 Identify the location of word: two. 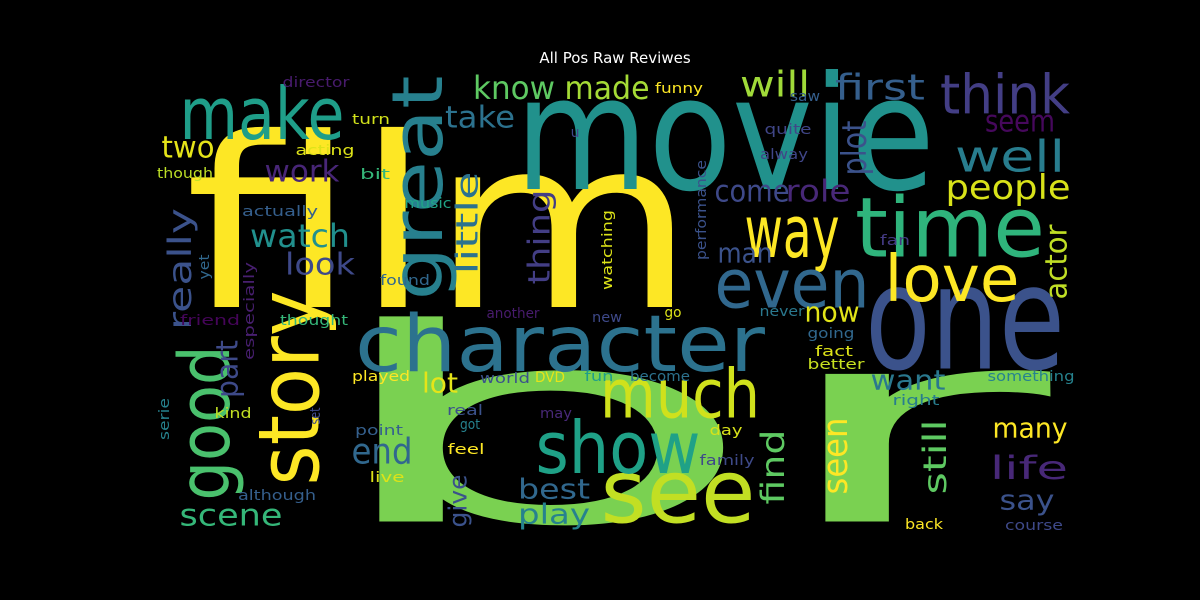
(188, 148).